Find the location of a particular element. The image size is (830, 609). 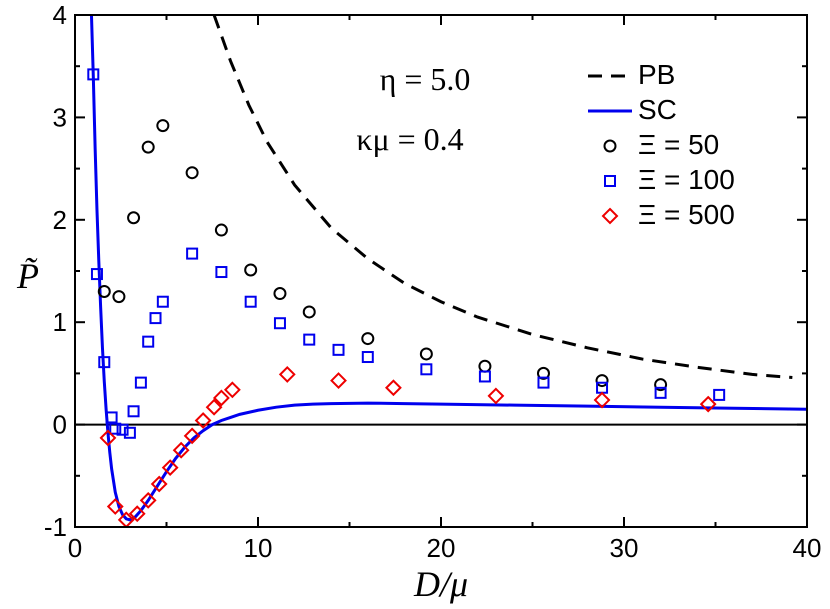

y-tick-label: 0 is located at coordinates (60, 425).